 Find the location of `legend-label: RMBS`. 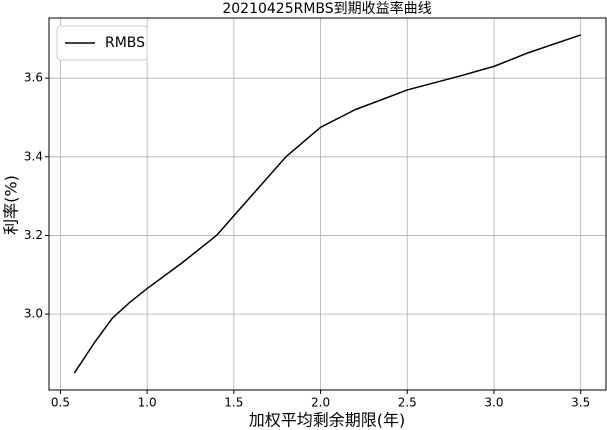

legend-label: RMBS is located at coordinates (125, 43).